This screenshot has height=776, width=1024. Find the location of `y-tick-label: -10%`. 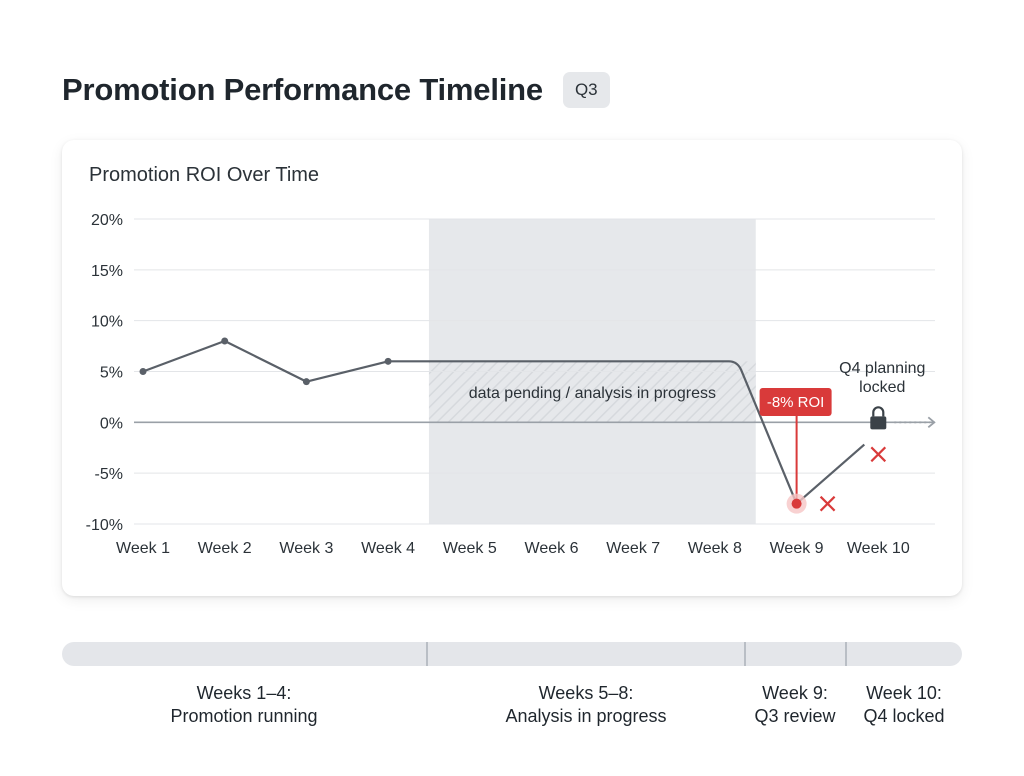

y-tick-label: -10% is located at coordinates (104, 525).